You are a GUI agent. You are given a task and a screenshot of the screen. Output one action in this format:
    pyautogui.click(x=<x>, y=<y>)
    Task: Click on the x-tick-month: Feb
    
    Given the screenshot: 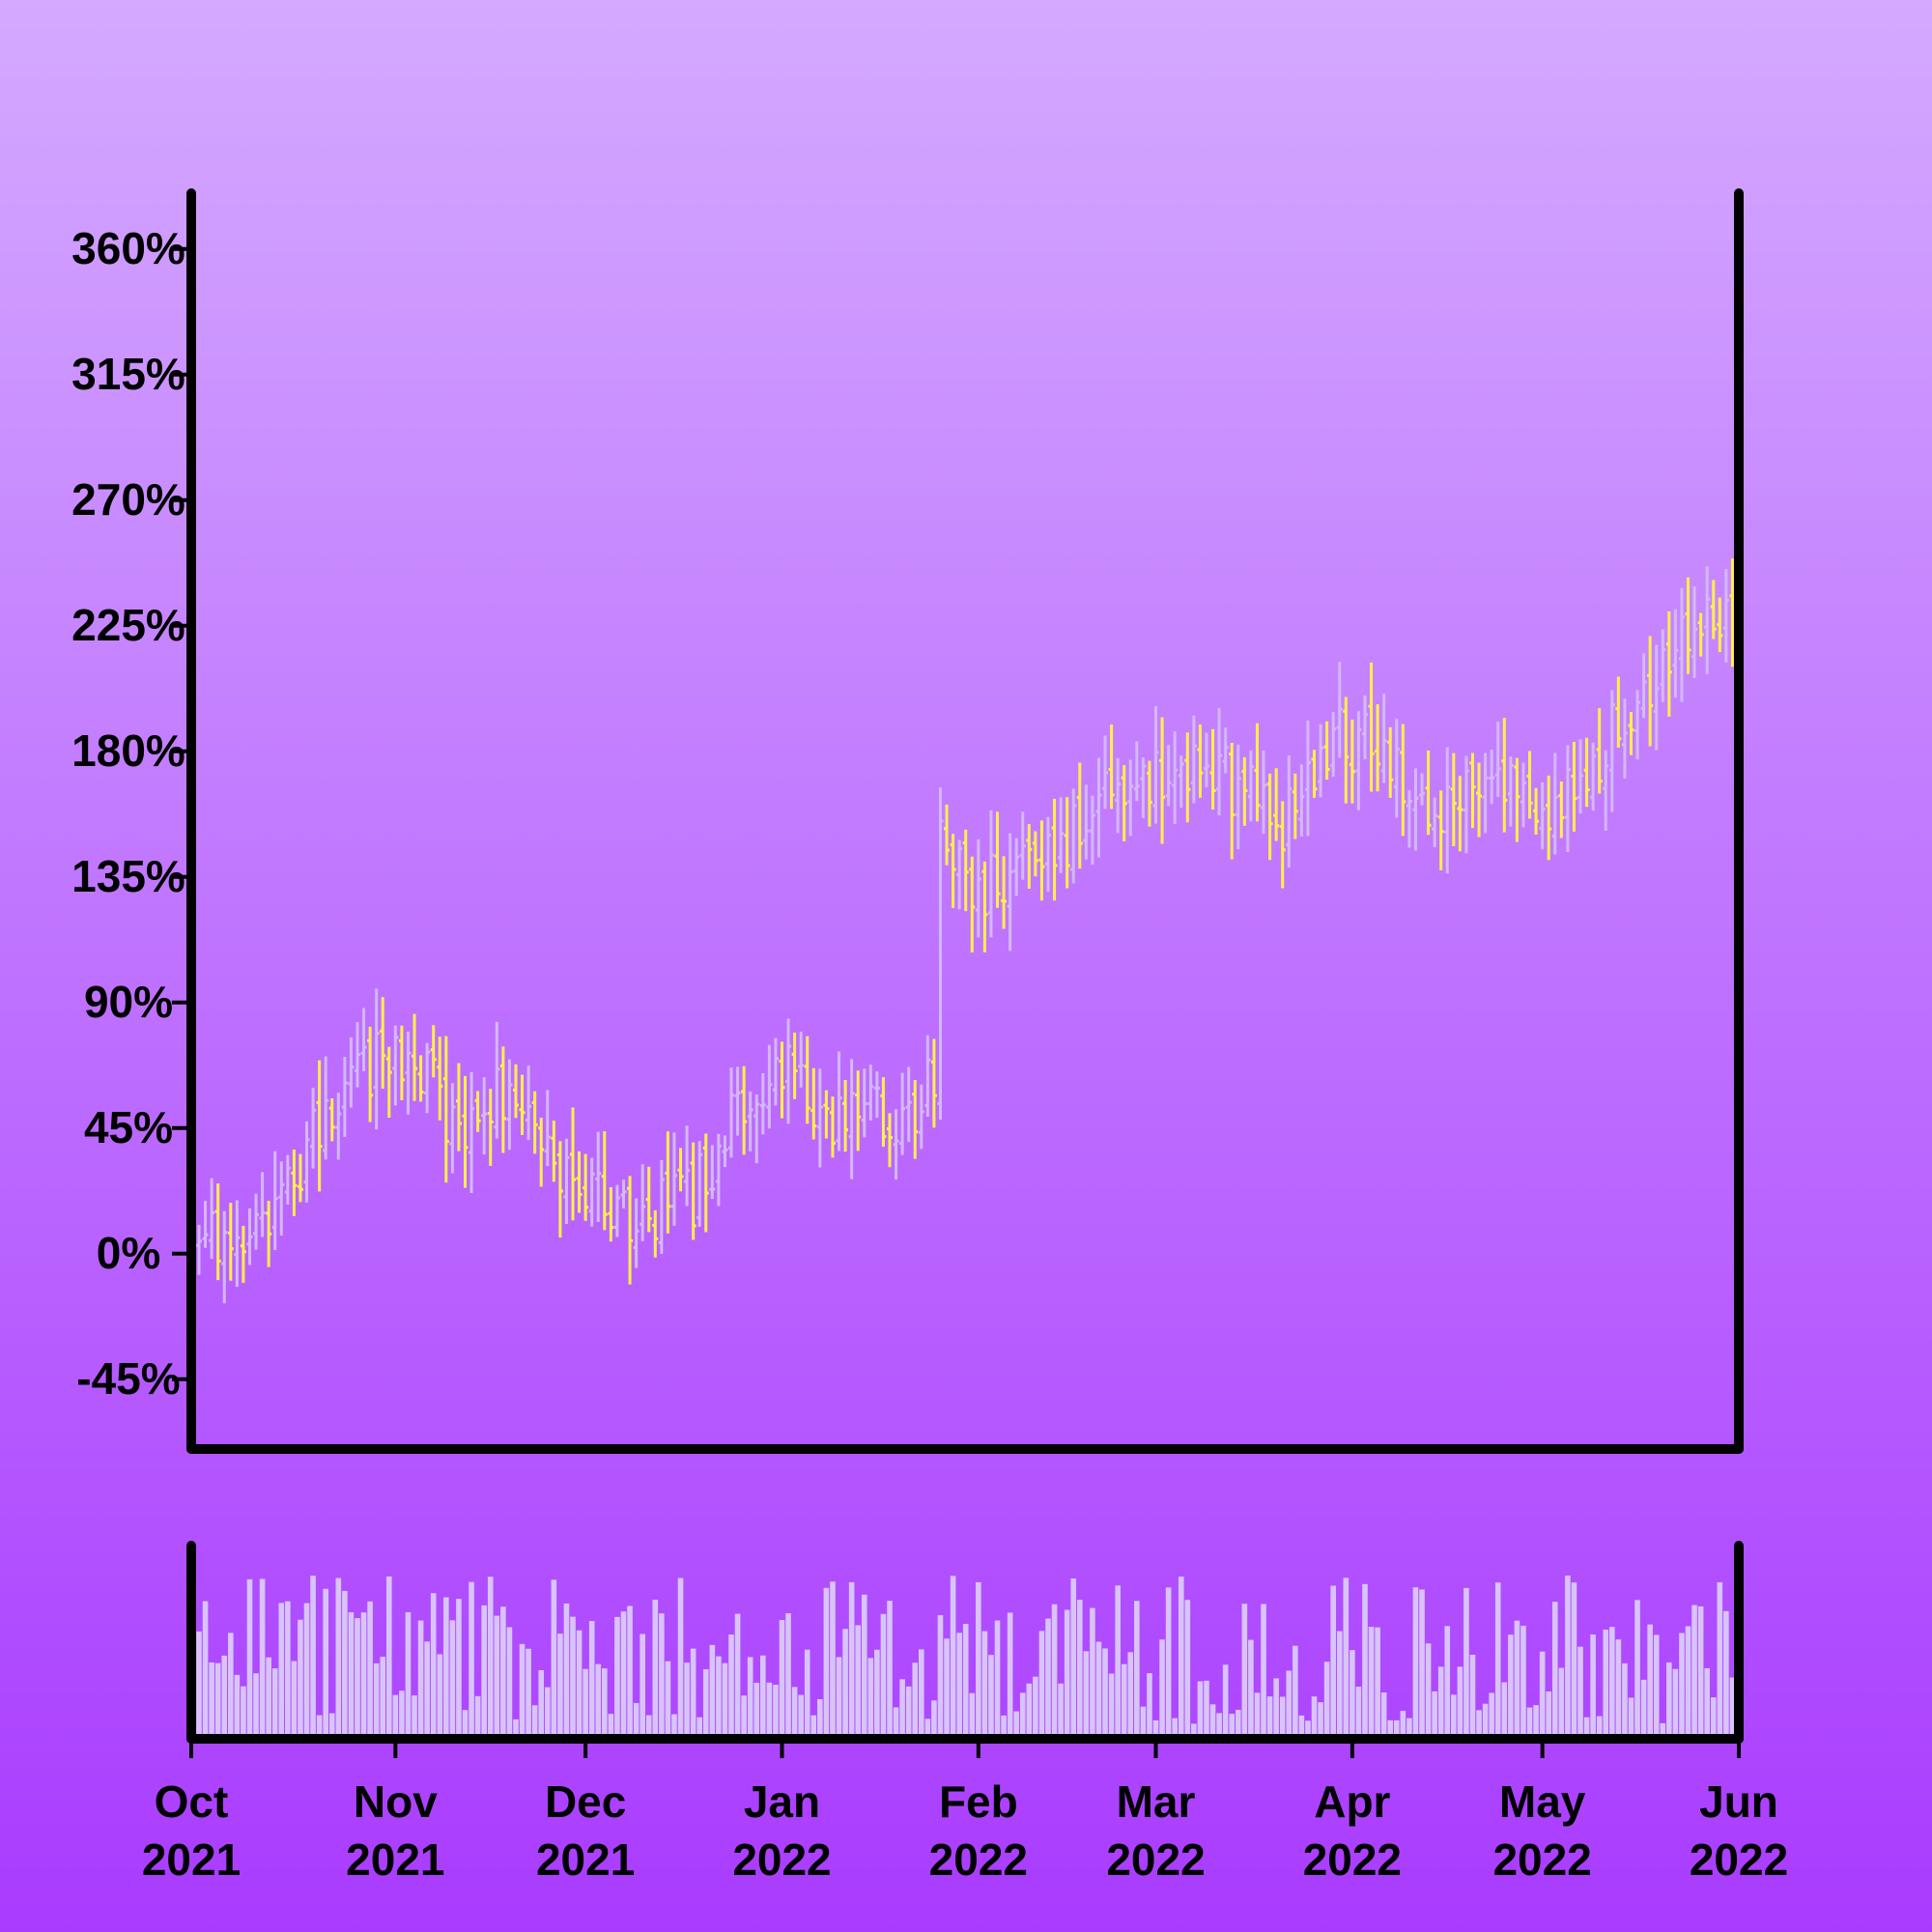 What is the action you would take?
    pyautogui.click(x=978, y=1801)
    